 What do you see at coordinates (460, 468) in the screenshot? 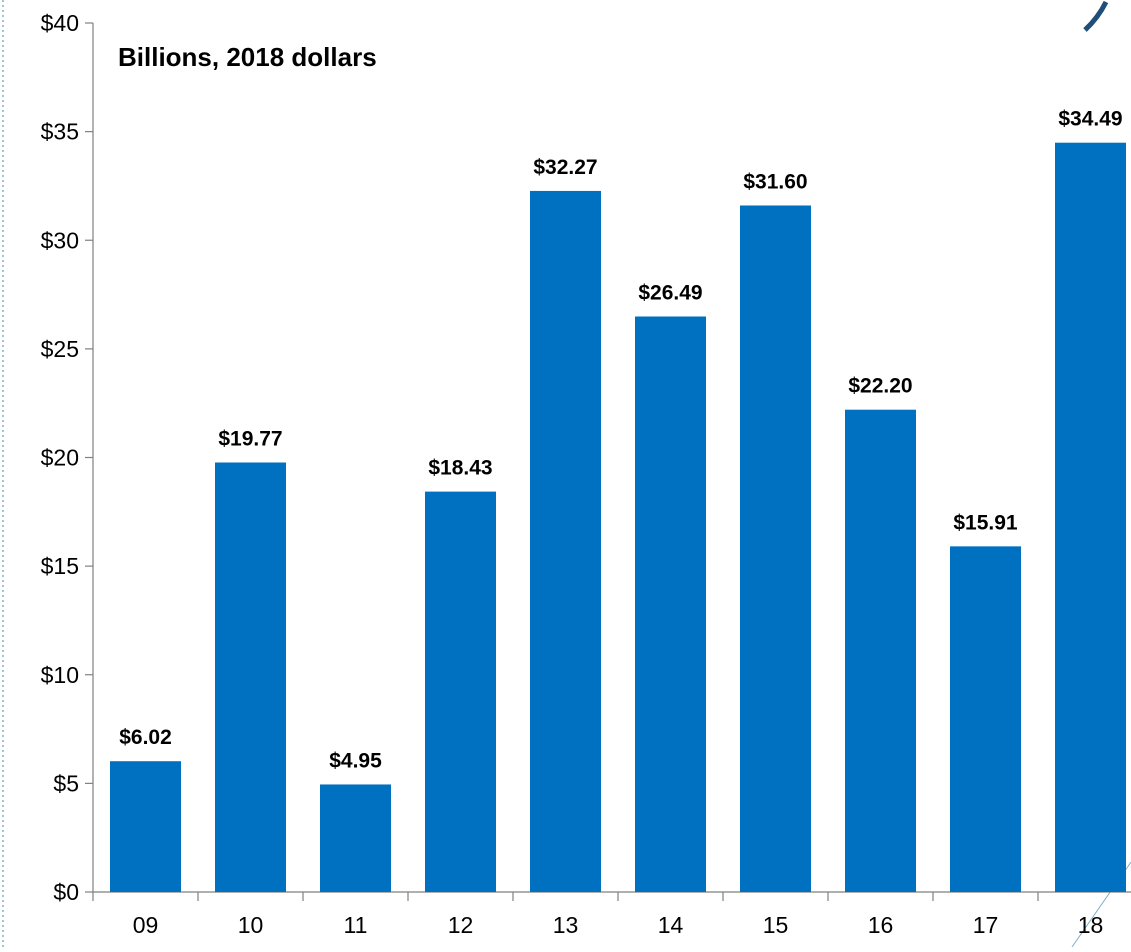
I see `data-label-12: $18.43` at bounding box center [460, 468].